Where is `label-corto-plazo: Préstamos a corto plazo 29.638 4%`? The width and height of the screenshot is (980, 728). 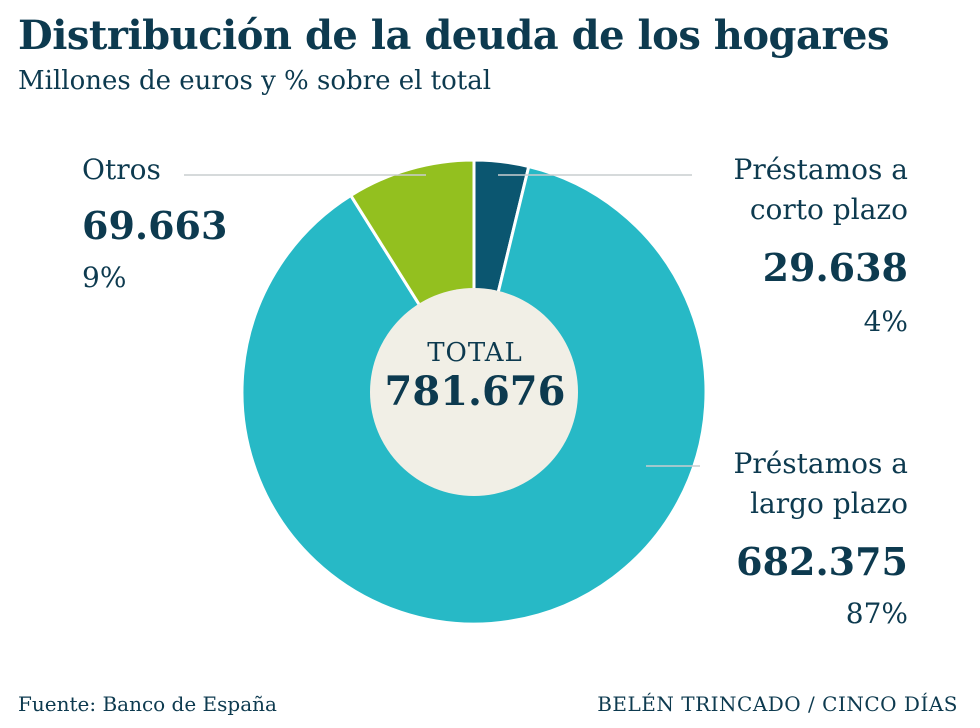 label-corto-plazo: Préstamos a corto plazo 29.638 4% is located at coordinates (821, 246).